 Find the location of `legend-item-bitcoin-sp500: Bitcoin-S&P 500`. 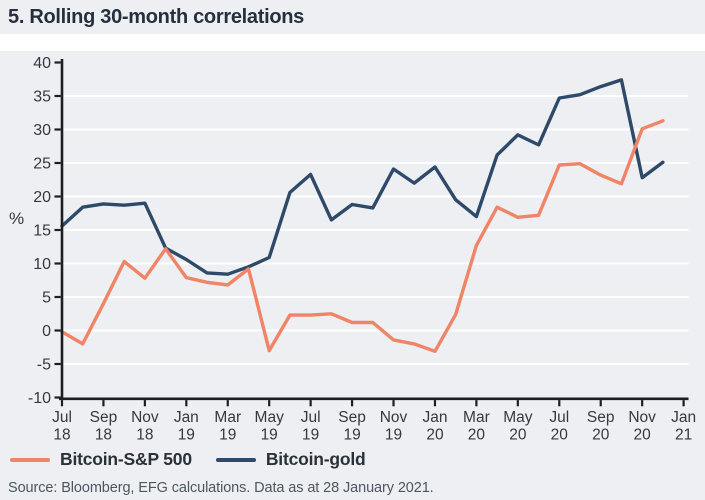

legend-item-bitcoin-sp500: Bitcoin-S&P 500 is located at coordinates (101, 459).